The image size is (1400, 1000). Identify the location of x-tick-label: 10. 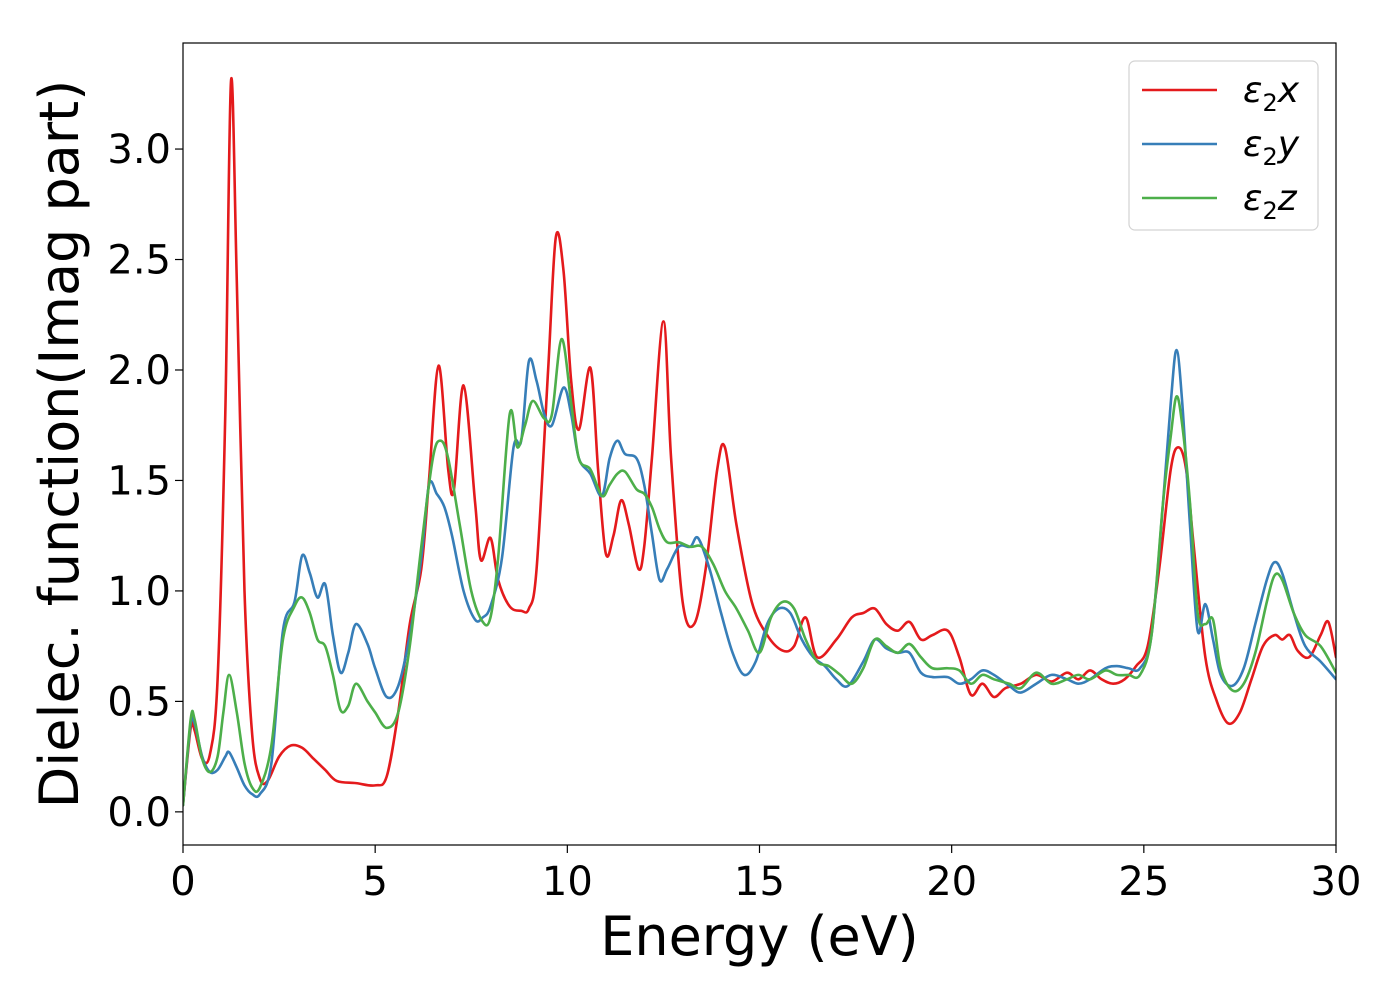
(567, 882).